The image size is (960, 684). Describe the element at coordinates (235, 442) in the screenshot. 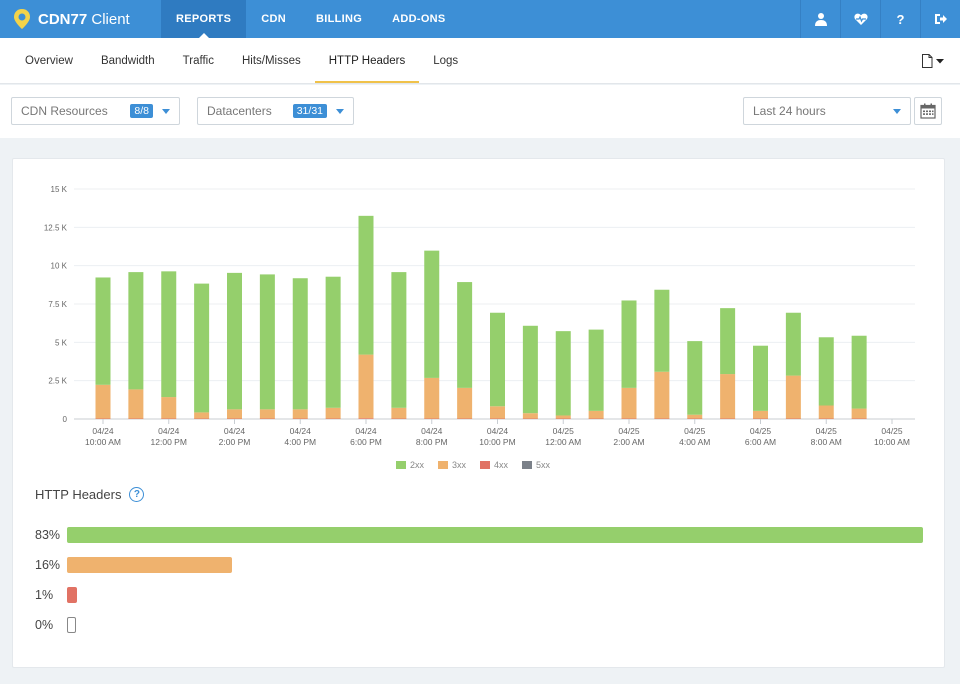

I see `x-tick-label-time: 2:00 PM` at that location.